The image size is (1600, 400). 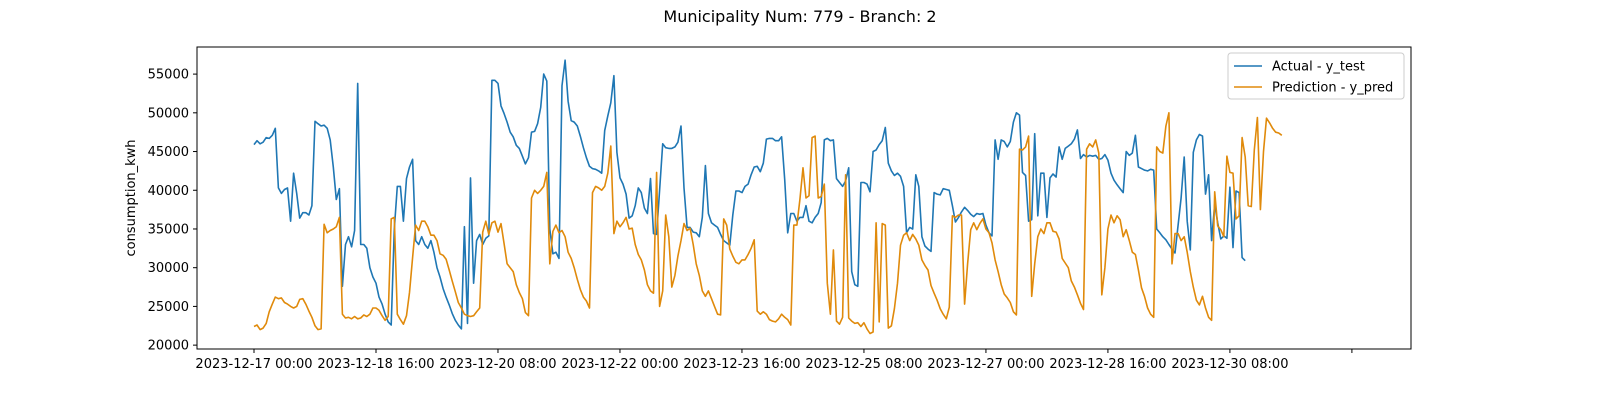 What do you see at coordinates (253, 364) in the screenshot?
I see `x-tick-label: 2023-12-17 00:00` at bounding box center [253, 364].